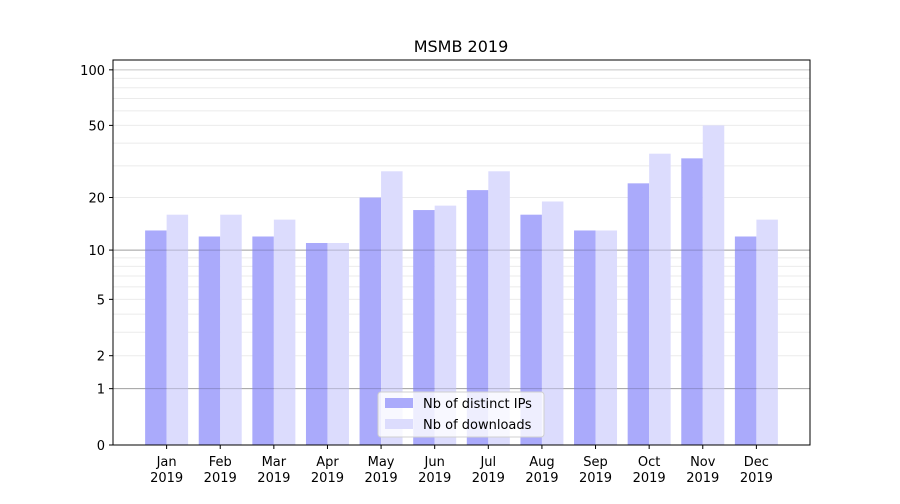  What do you see at coordinates (220, 462) in the screenshot?
I see `x-tick-label: Feb` at bounding box center [220, 462].